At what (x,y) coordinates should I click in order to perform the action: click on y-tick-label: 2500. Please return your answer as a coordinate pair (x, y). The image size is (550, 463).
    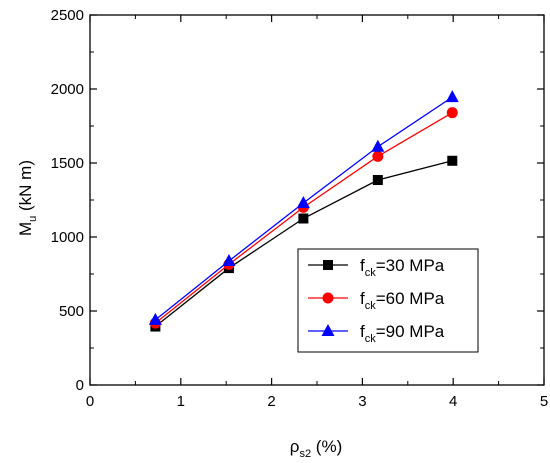
    Looking at the image, I should click on (67, 15).